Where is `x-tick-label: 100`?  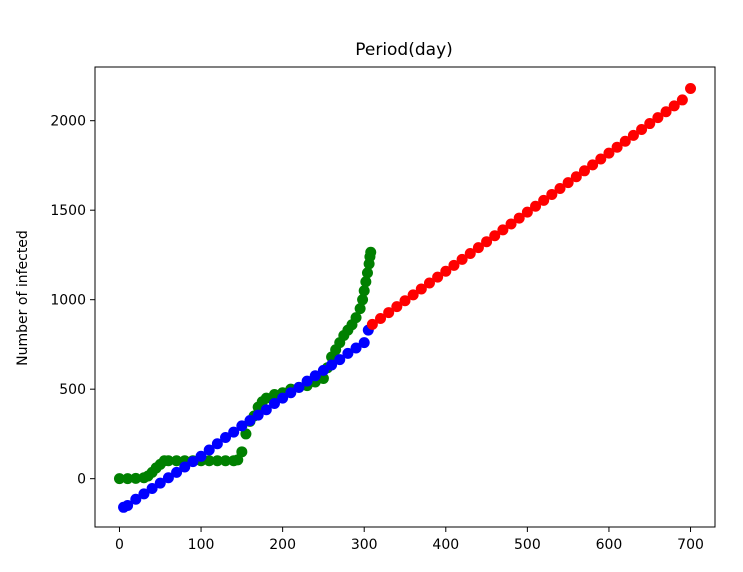
x-tick-label: 100 is located at coordinates (201, 545).